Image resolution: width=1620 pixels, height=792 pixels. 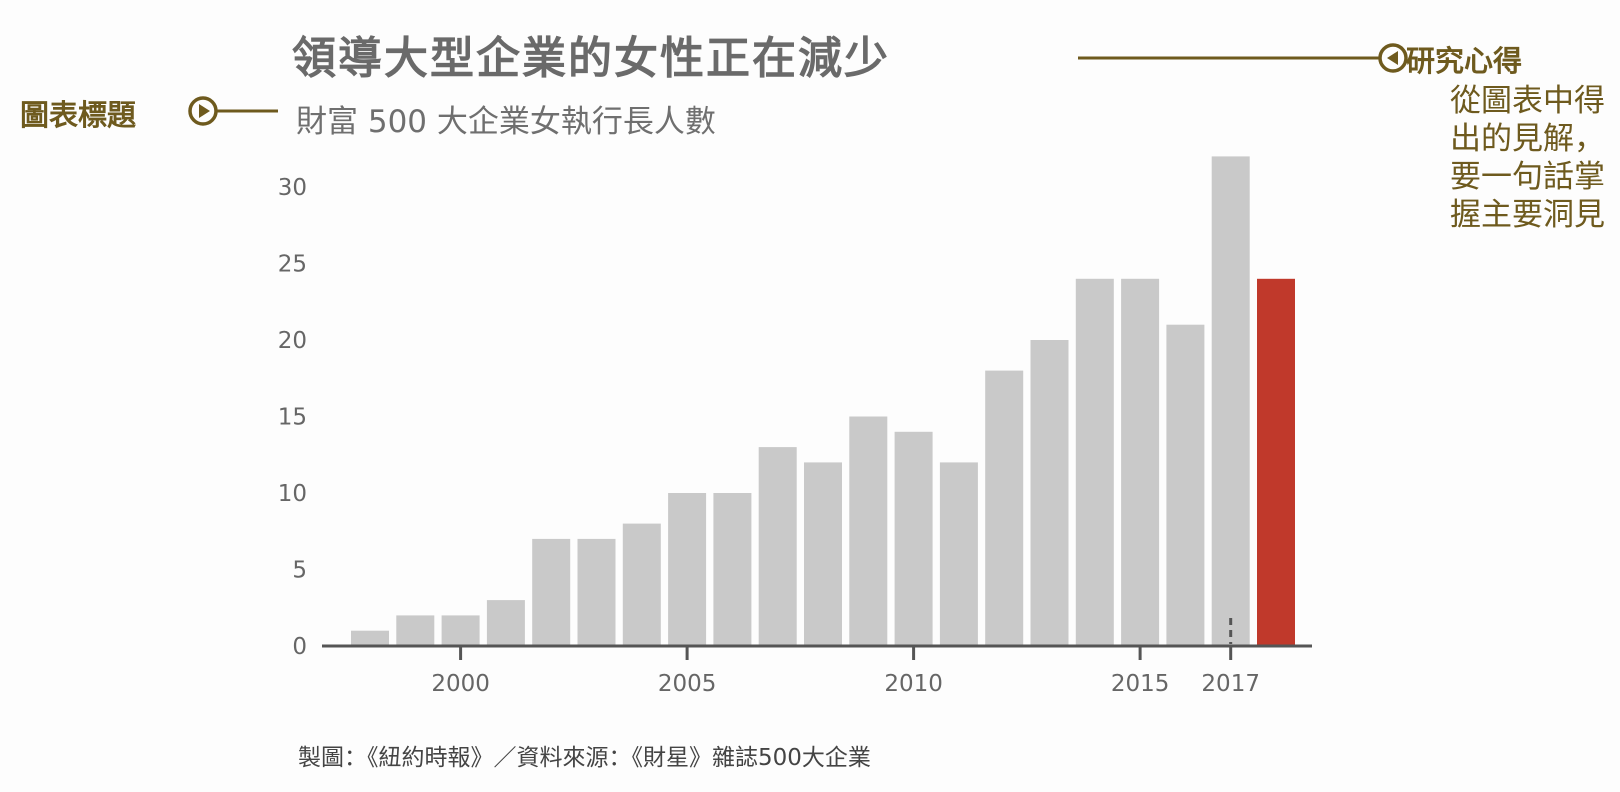 I want to click on y-tick-label: 25, so click(x=292, y=265).